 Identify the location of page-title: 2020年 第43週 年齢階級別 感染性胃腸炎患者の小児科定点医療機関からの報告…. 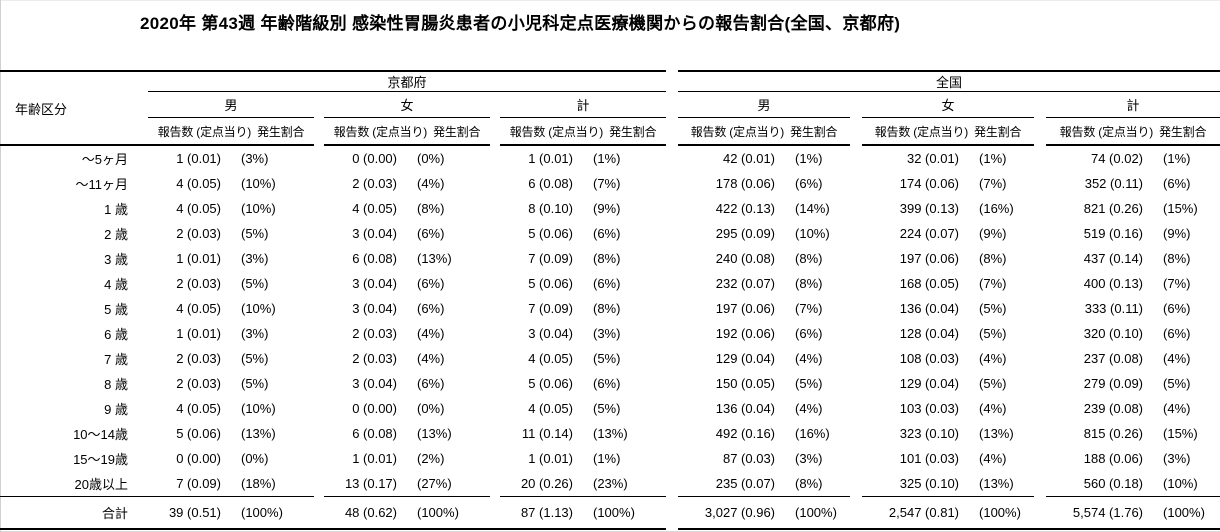
(520, 23).